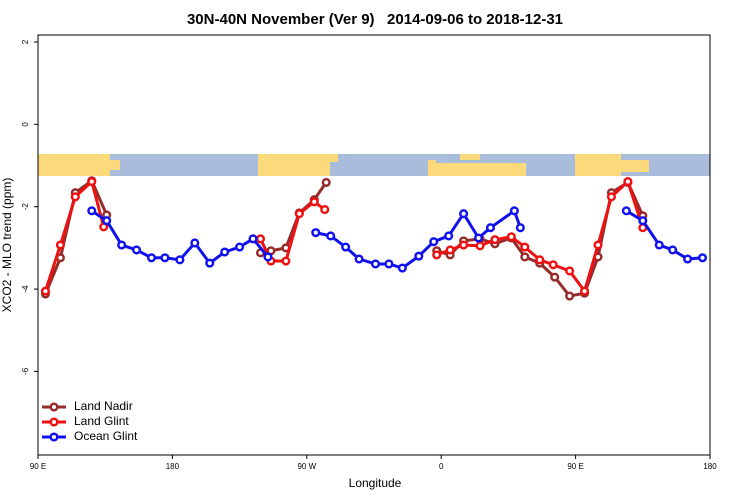 Image resolution: width=750 pixels, height=500 pixels. What do you see at coordinates (25, 289) in the screenshot?
I see `y-tick-label: -4` at bounding box center [25, 289].